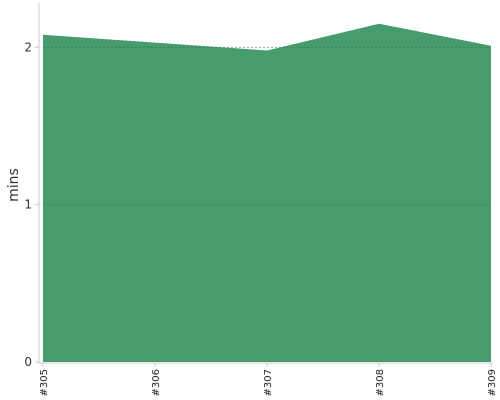  I want to click on x-tick-label: #309, so click(492, 382).